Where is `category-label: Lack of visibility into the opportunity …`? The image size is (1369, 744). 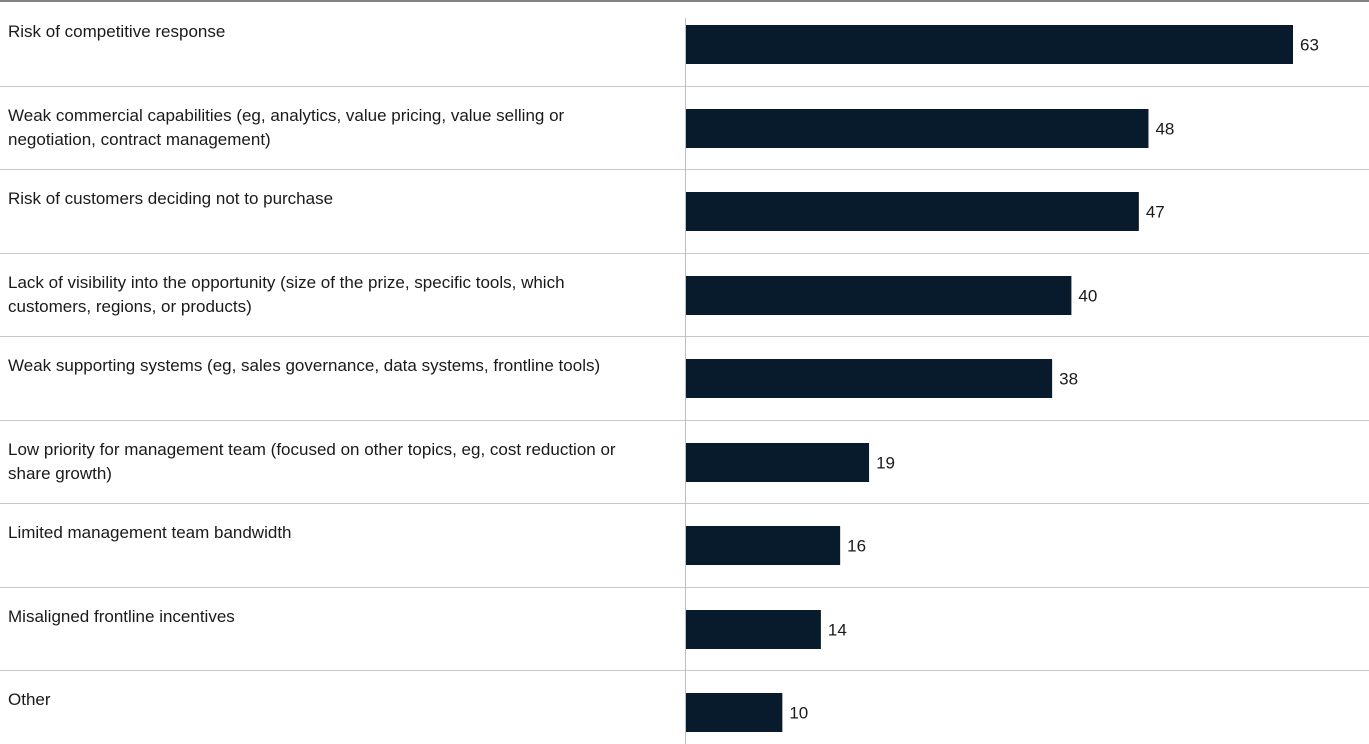
category-label: Lack of visibility into the opportunity … is located at coordinates (286, 294).